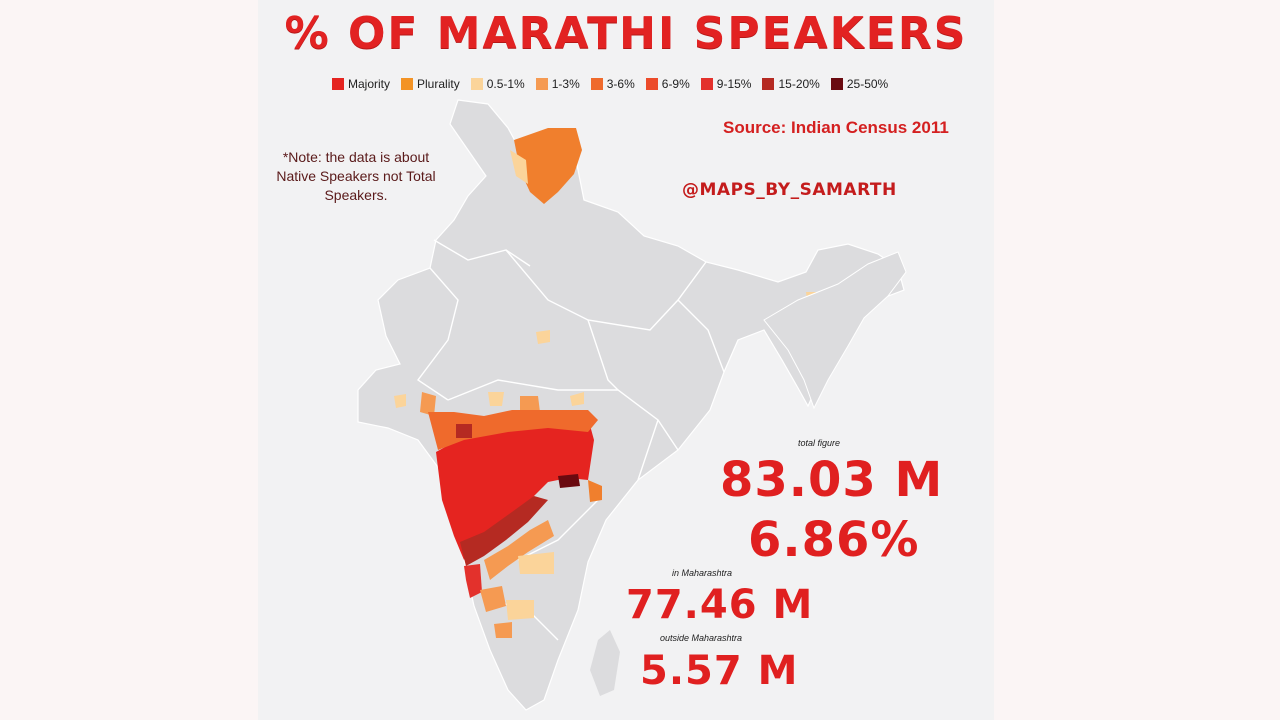 The image size is (1280, 720). What do you see at coordinates (543, 337) in the screenshot?
I see `region-central-low` at bounding box center [543, 337].